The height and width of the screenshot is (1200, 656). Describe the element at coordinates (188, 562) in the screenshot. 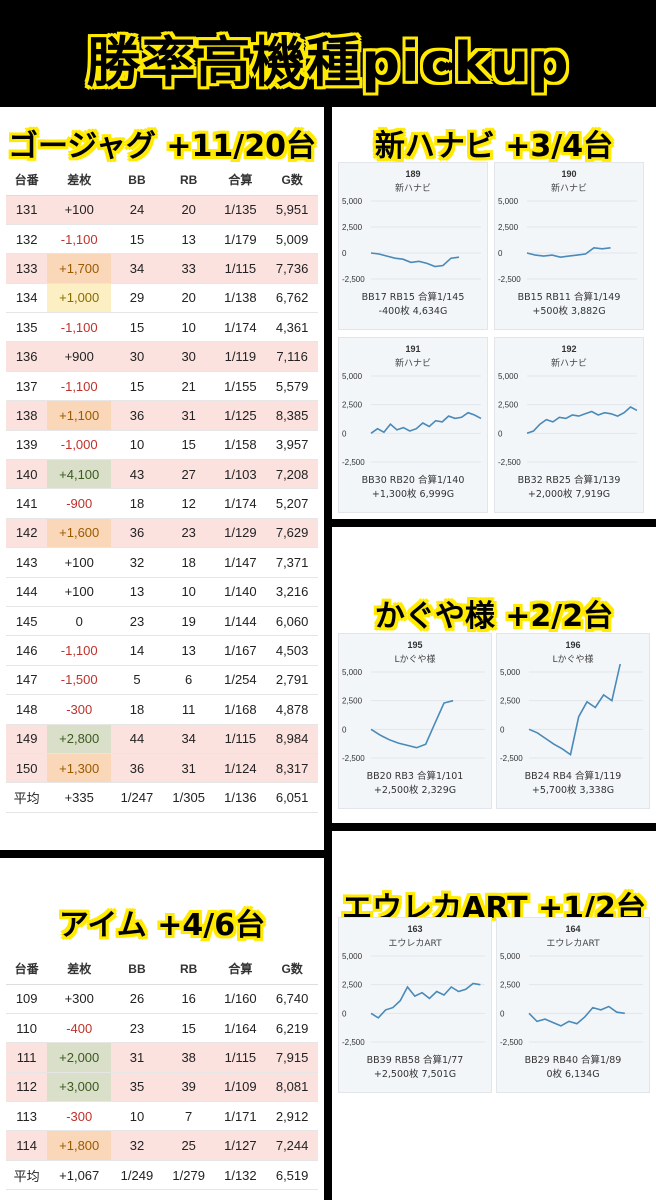

I see `cell-rb: 18` at that location.